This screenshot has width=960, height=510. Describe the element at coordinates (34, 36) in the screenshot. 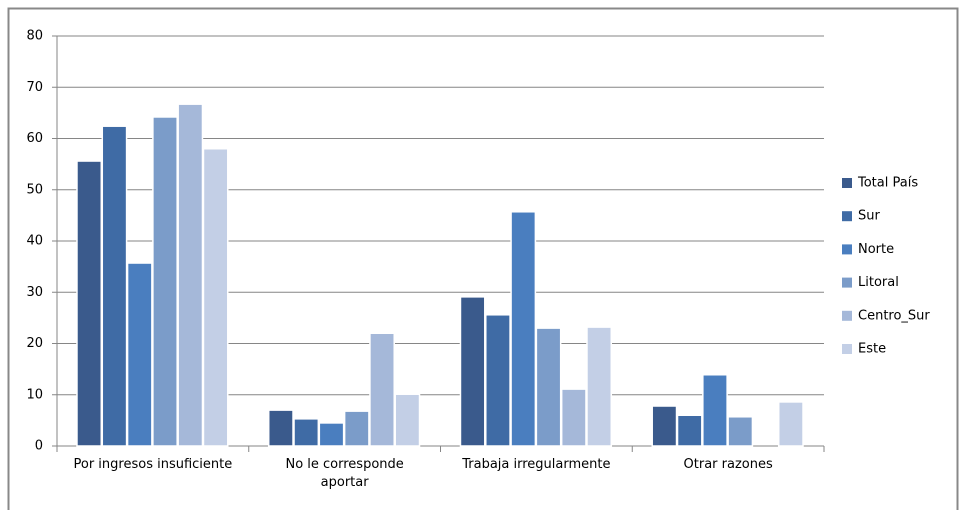

I see `y-tick-label: 80` at that location.